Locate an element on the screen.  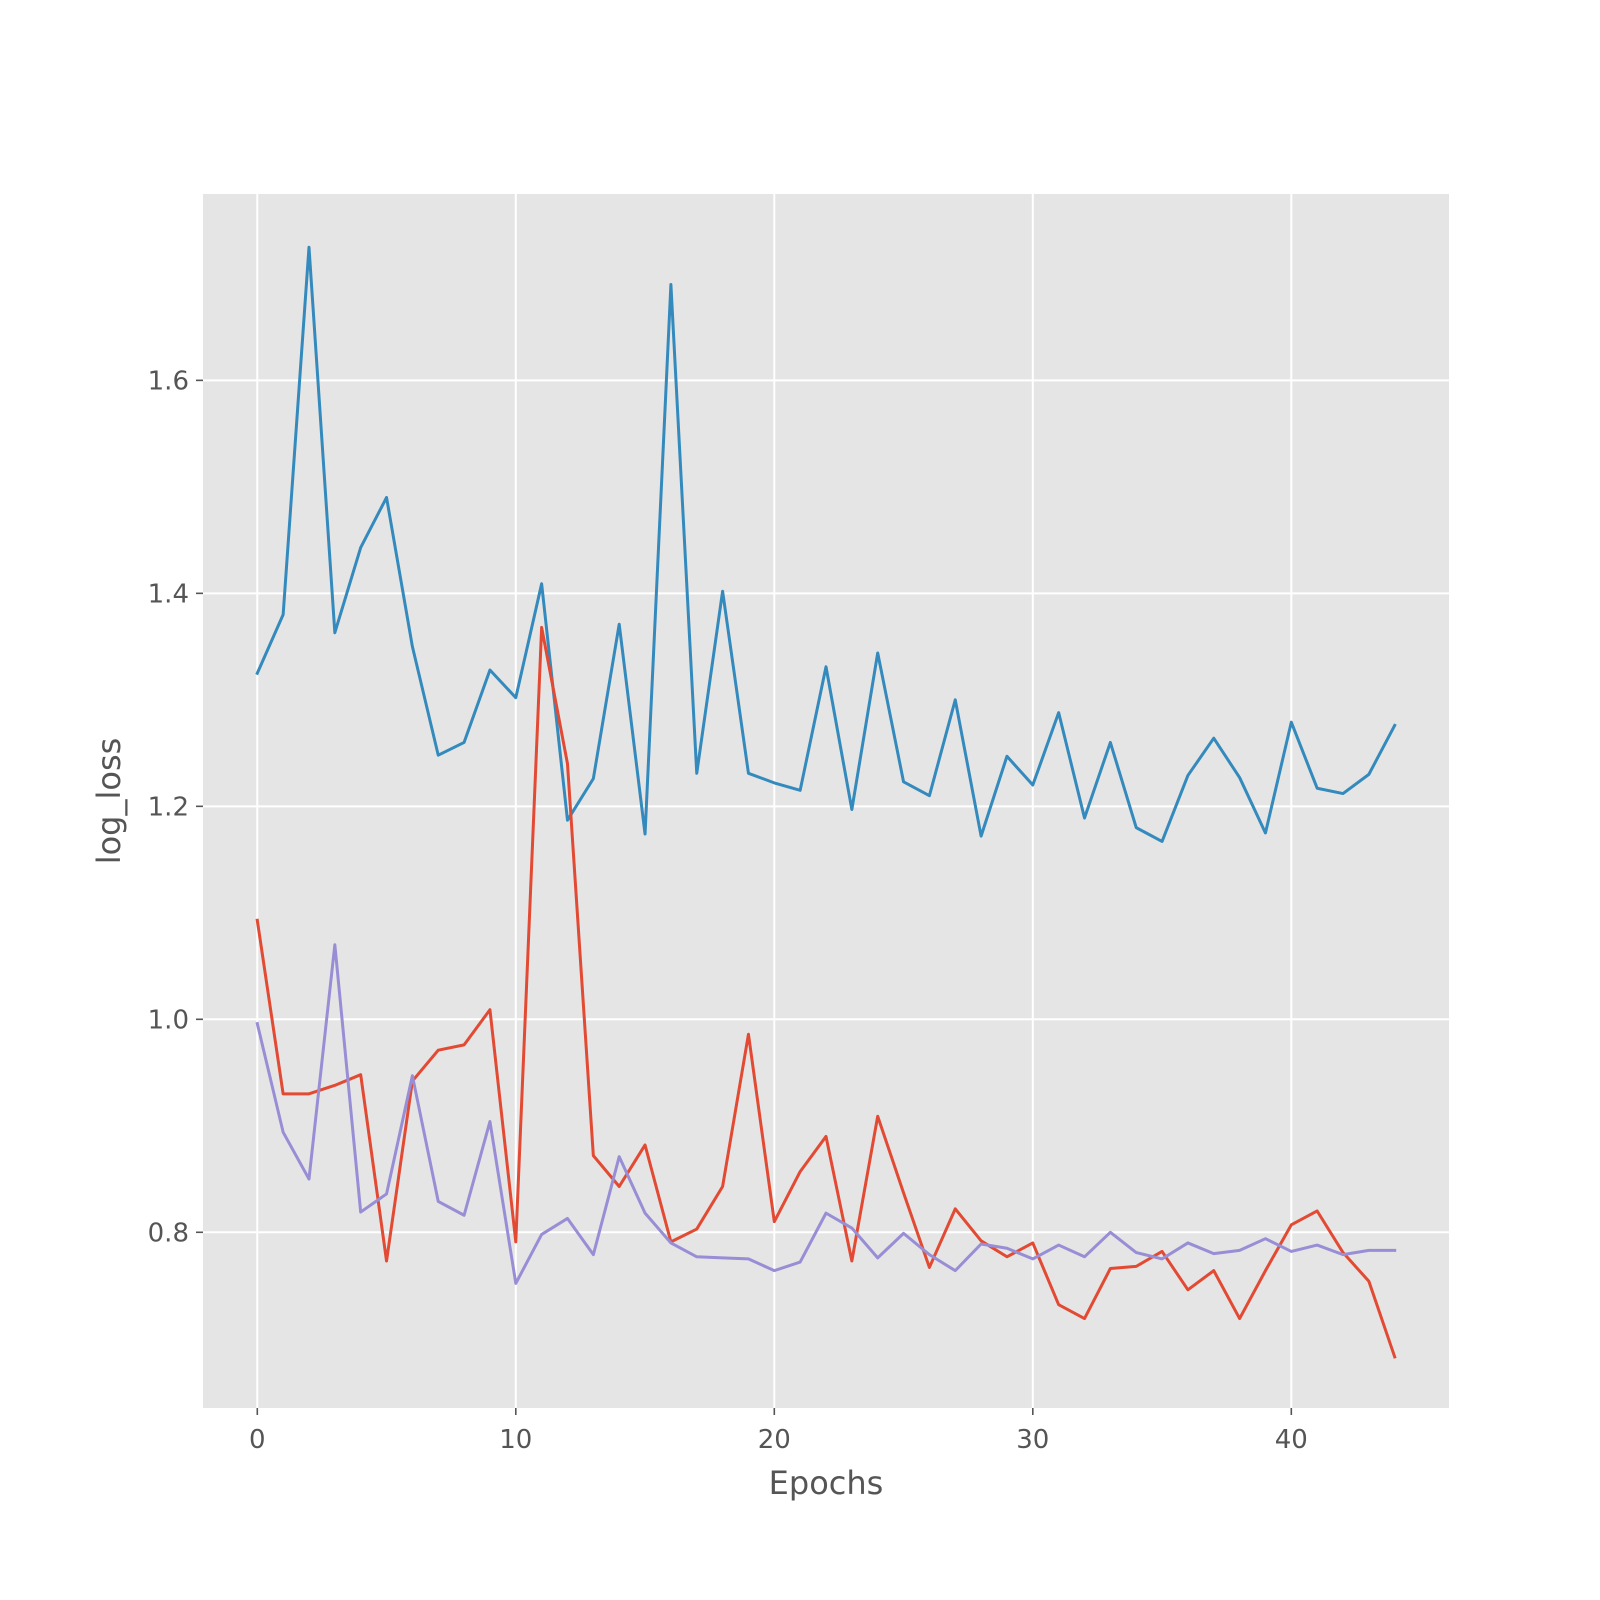
x-tick-label: 10 is located at coordinates (515, 1440).